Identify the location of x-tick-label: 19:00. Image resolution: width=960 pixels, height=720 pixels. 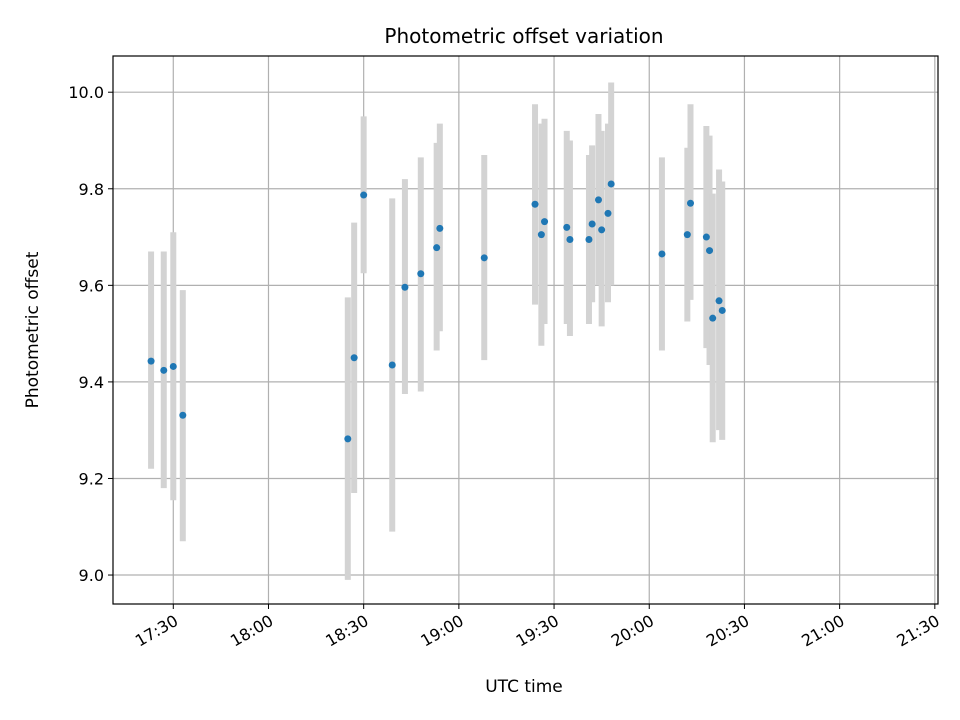
(441, 631).